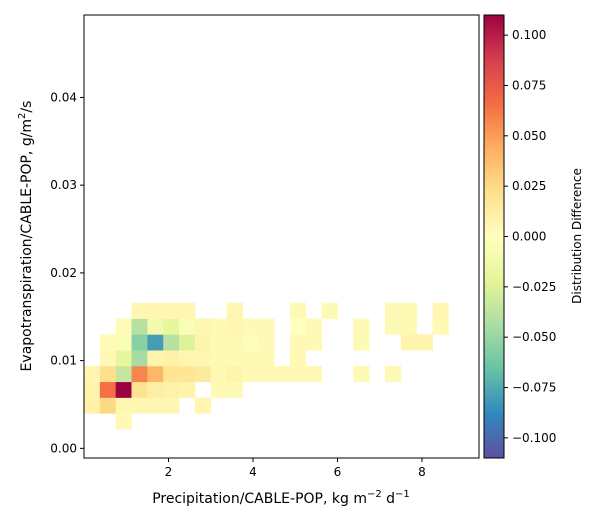  Describe the element at coordinates (295, 468) in the screenshot. I see `x-axis-ticks: 2 4 6 8` at that location.